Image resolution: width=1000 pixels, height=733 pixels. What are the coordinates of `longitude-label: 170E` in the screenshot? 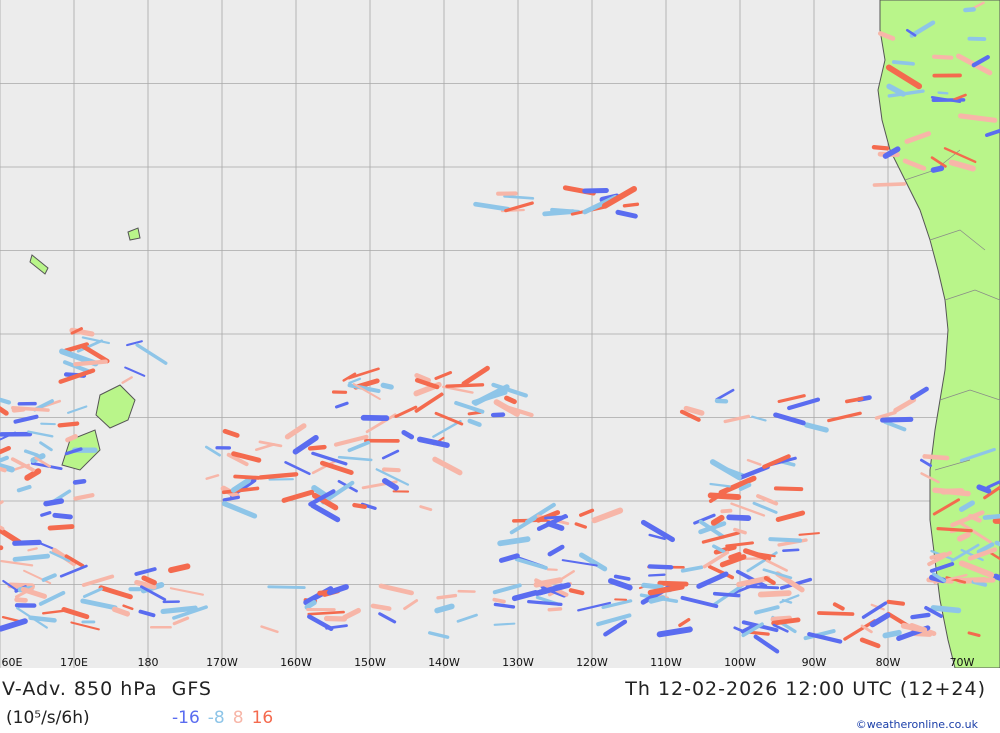 It's located at (74, 662).